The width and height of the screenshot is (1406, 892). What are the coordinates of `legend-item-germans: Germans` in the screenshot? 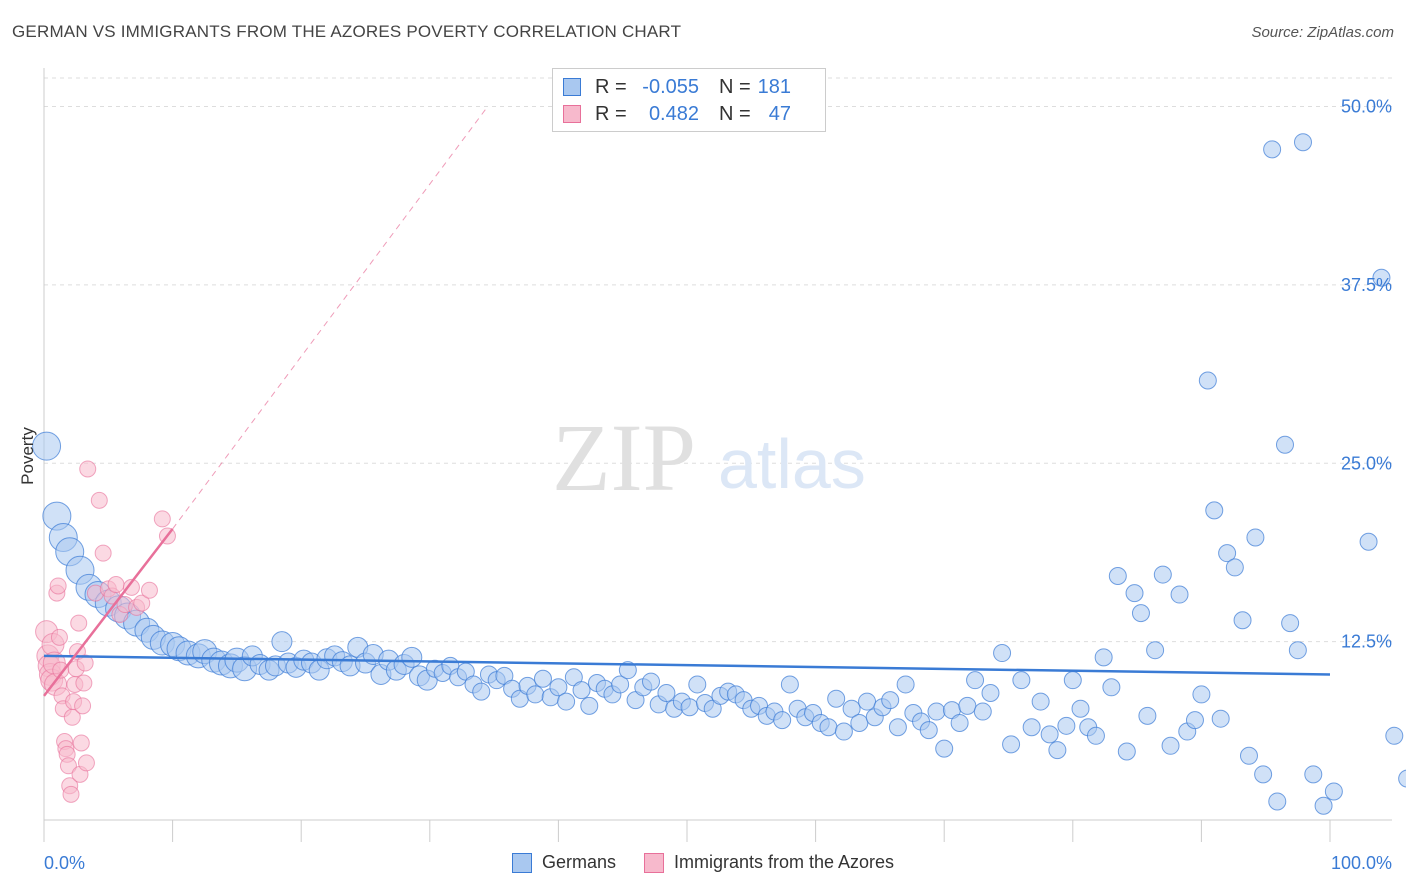 It's located at (563, 862).